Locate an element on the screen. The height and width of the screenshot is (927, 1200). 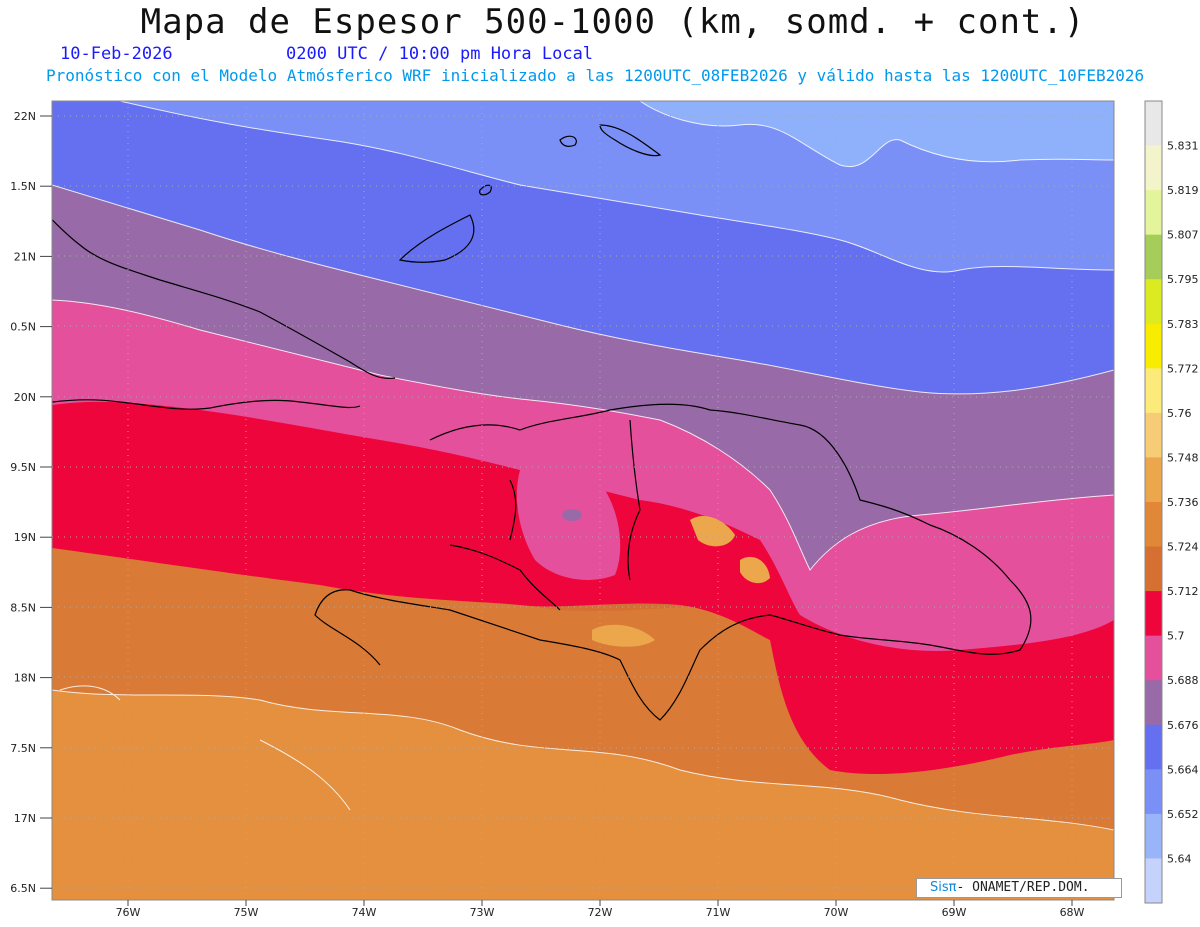
credit-text: - ONAMET/REP.DOM. is located at coordinates (1023, 887).